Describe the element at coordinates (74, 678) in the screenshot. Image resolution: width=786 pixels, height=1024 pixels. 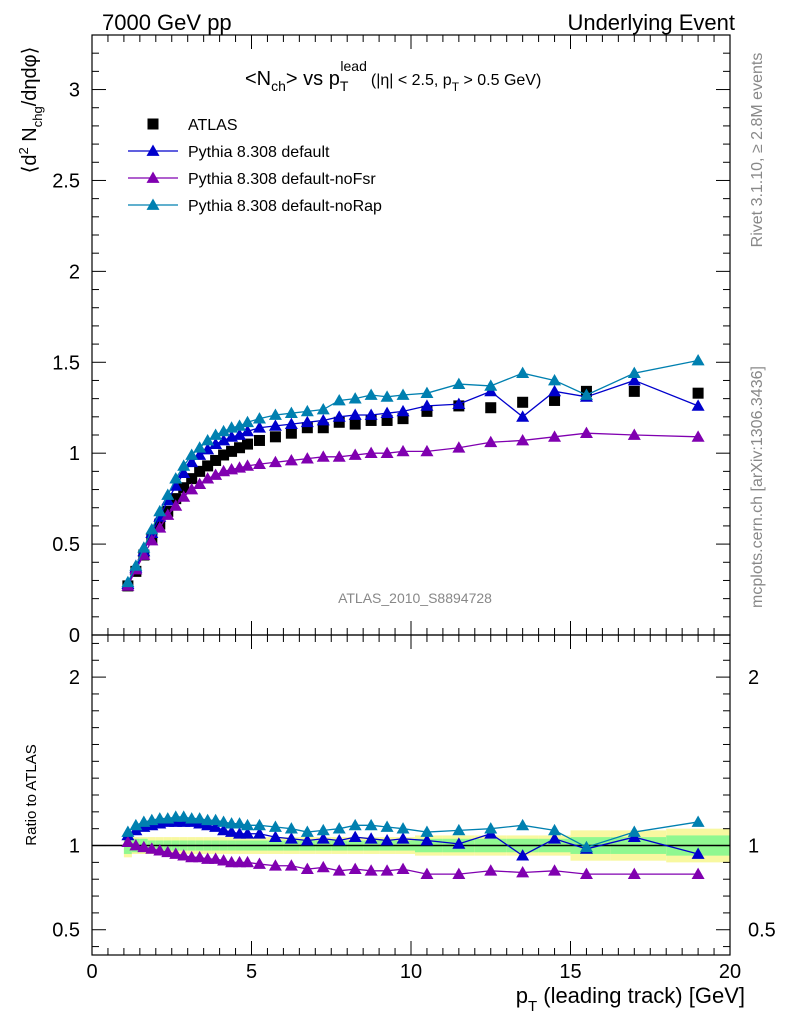
I see `ratio-tick-label-left: 2` at that location.